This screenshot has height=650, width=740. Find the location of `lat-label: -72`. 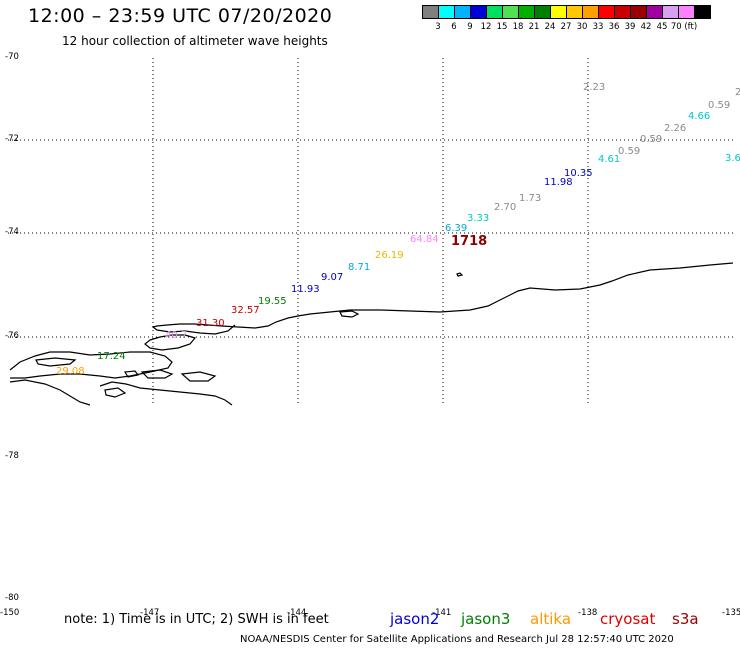

lat-label: -72 is located at coordinates (12, 139).